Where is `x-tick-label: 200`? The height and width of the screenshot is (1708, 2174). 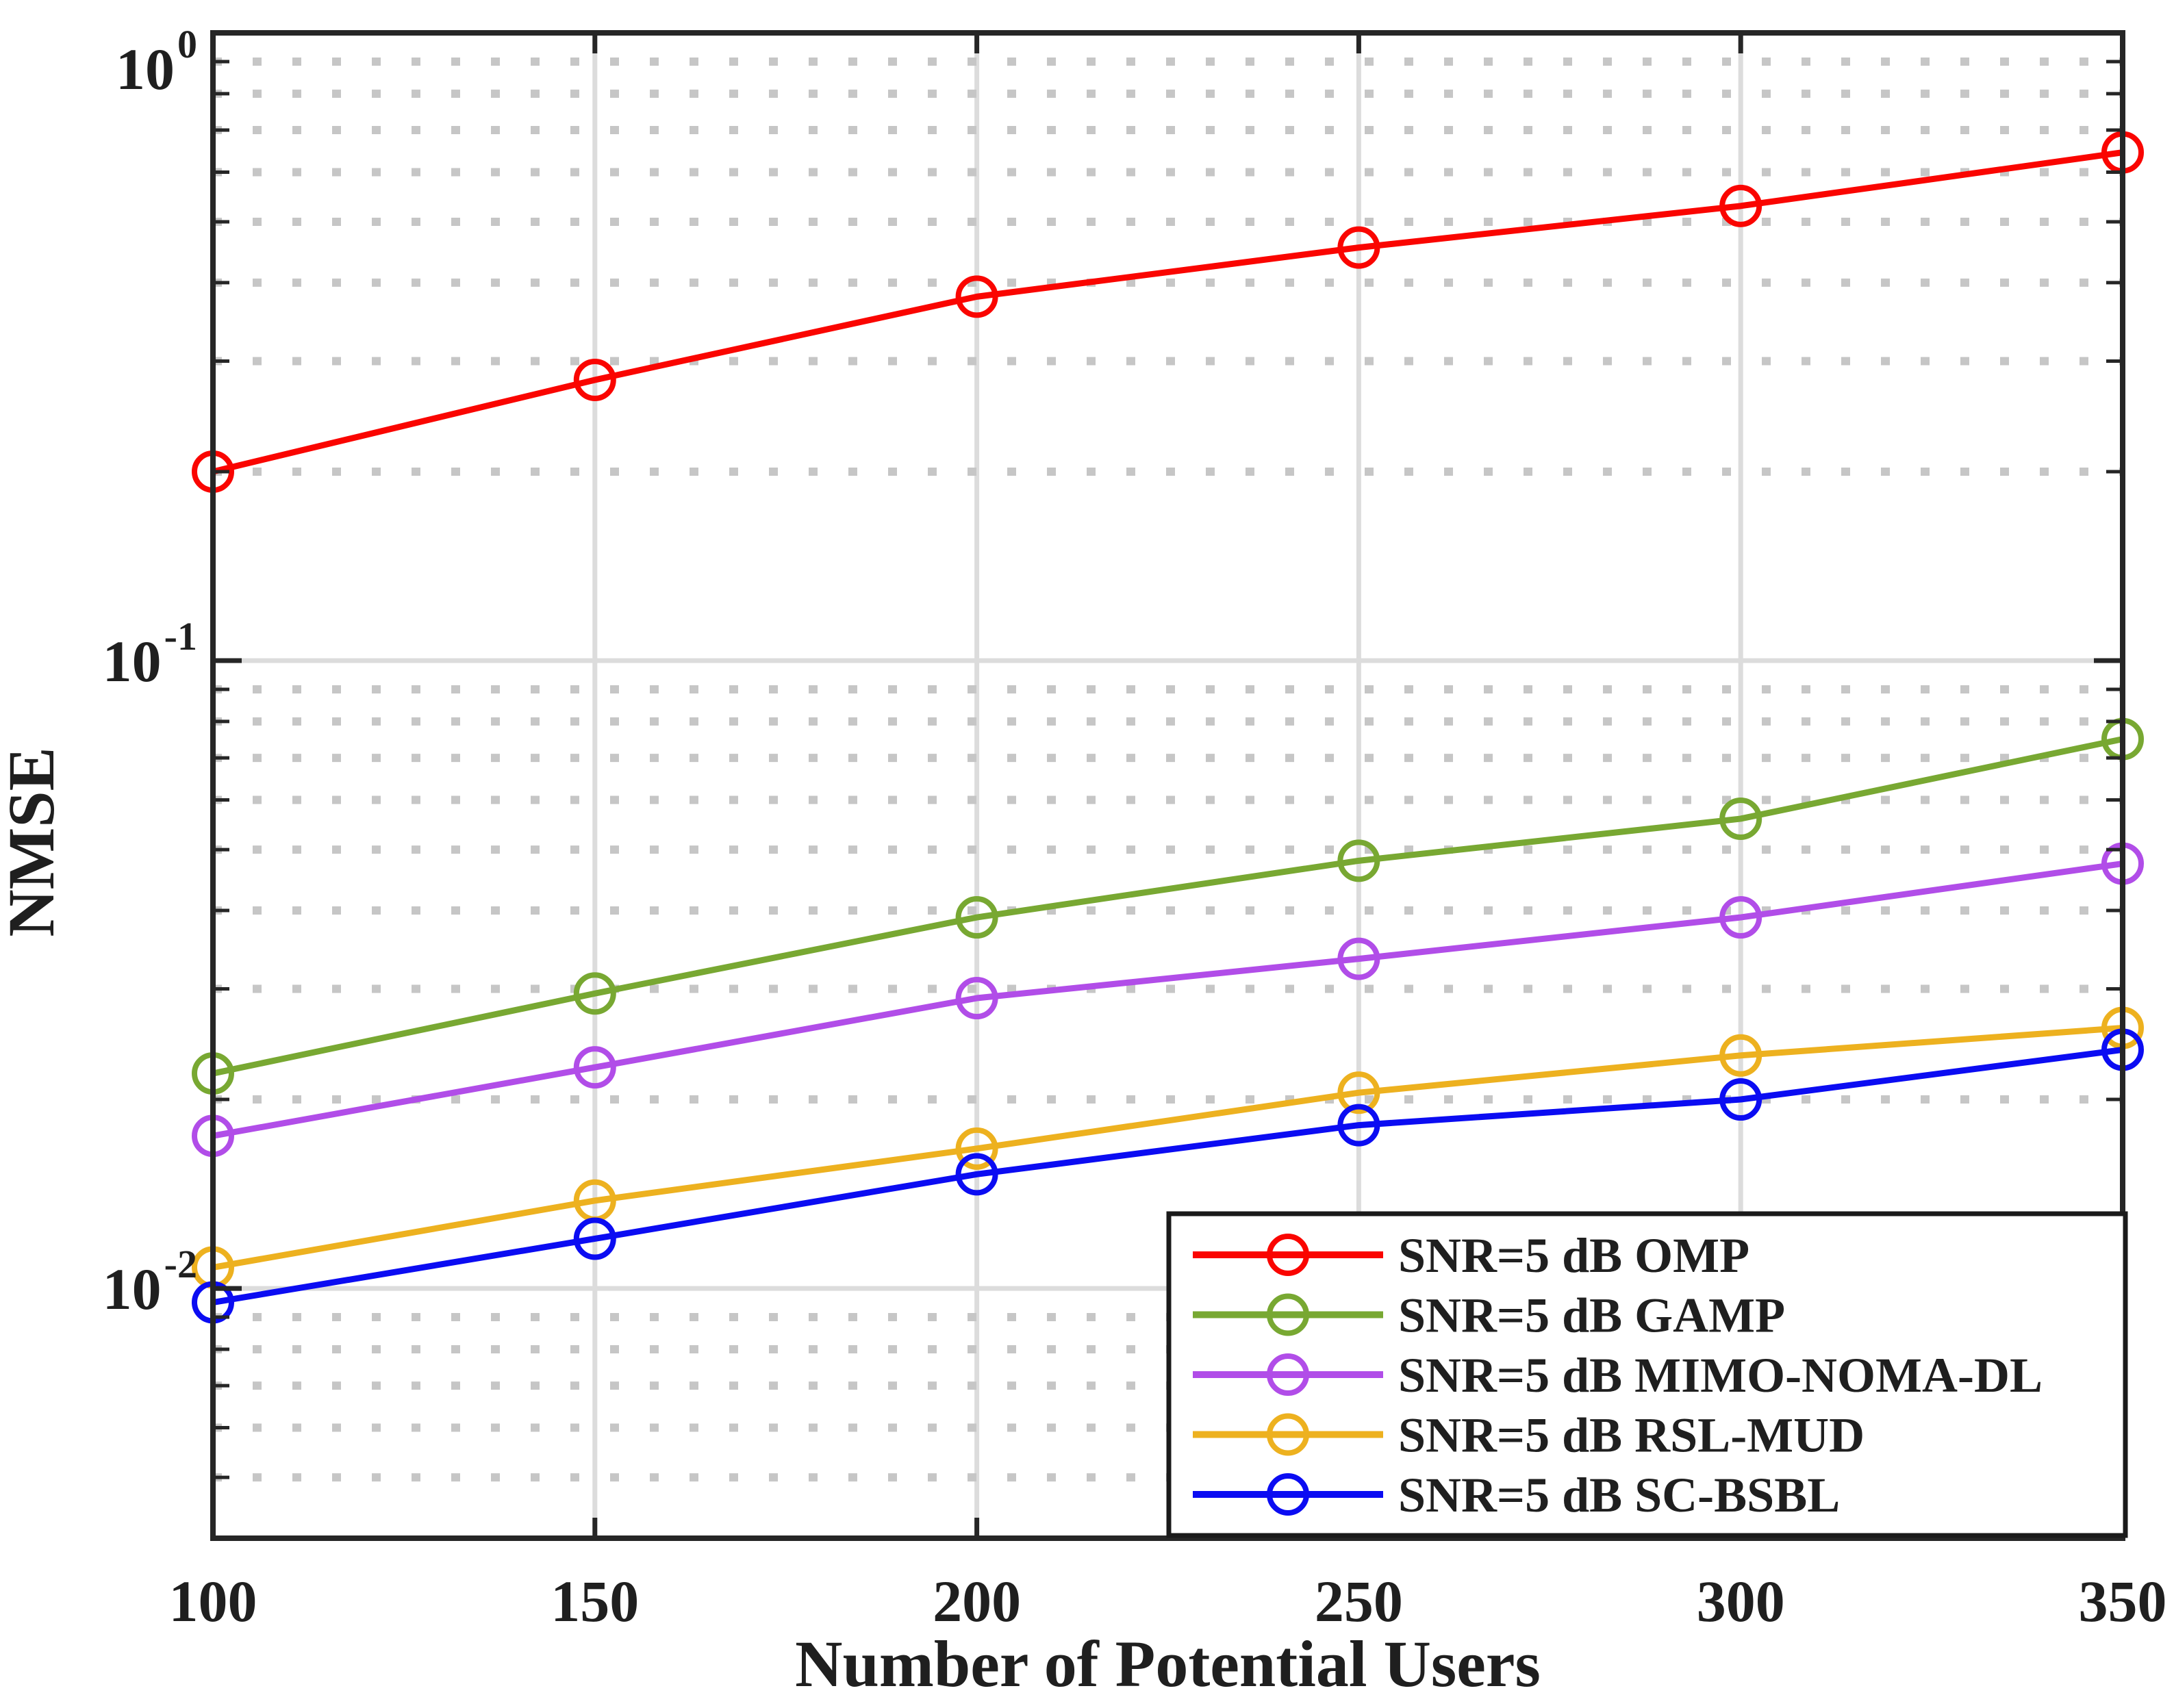
x-tick-label: 200 is located at coordinates (977, 1601).